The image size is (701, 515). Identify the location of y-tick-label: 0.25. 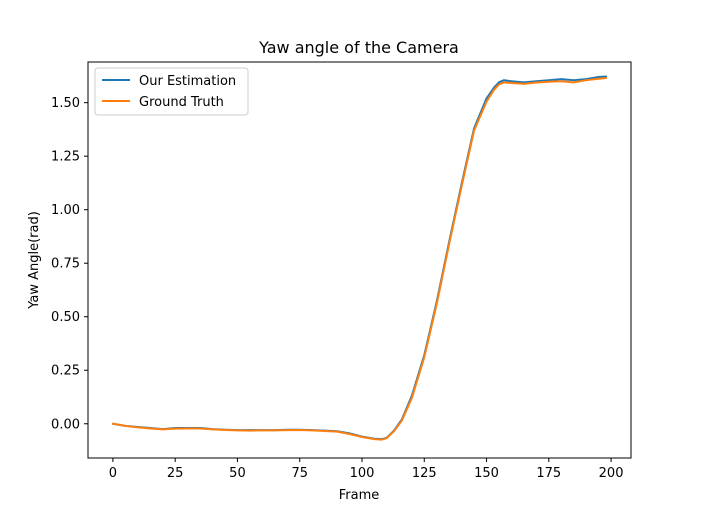
(65, 371).